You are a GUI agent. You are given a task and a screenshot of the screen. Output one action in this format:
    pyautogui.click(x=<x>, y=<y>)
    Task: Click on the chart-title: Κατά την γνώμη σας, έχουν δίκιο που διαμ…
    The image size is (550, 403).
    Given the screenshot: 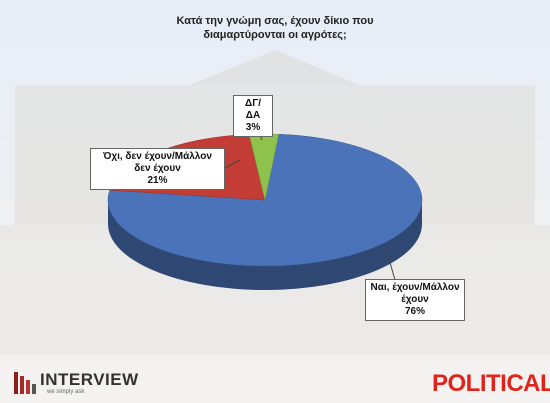 What is the action you would take?
    pyautogui.click(x=275, y=28)
    